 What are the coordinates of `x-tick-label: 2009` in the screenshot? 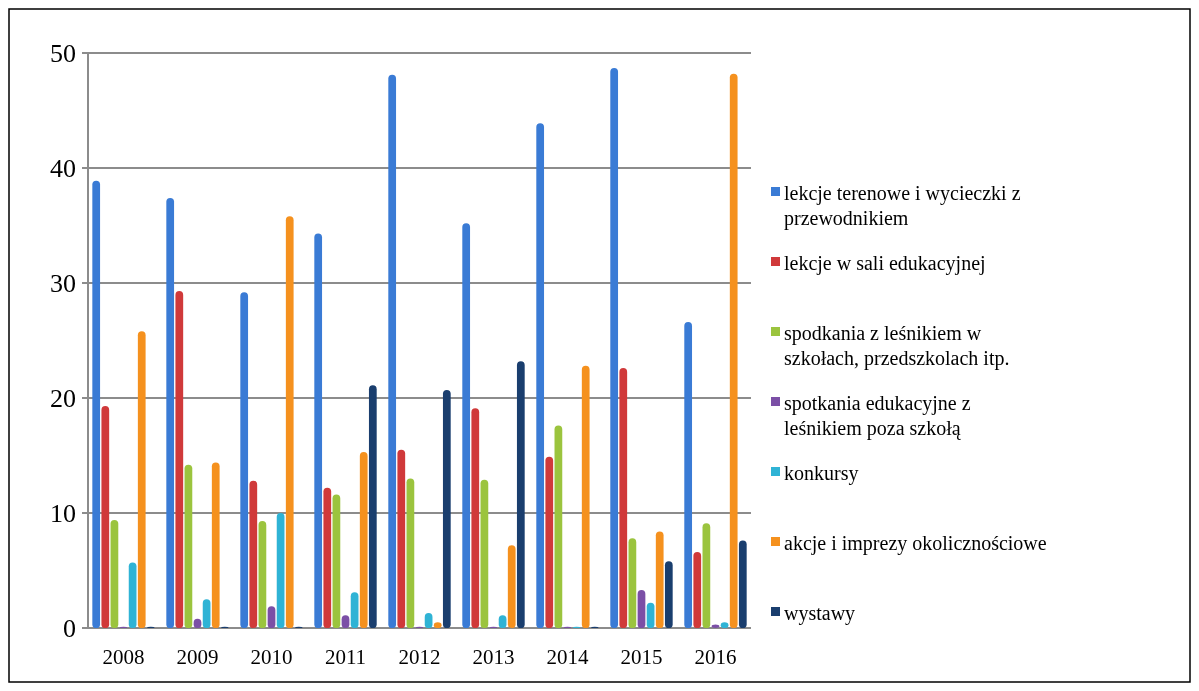 It's located at (197, 657).